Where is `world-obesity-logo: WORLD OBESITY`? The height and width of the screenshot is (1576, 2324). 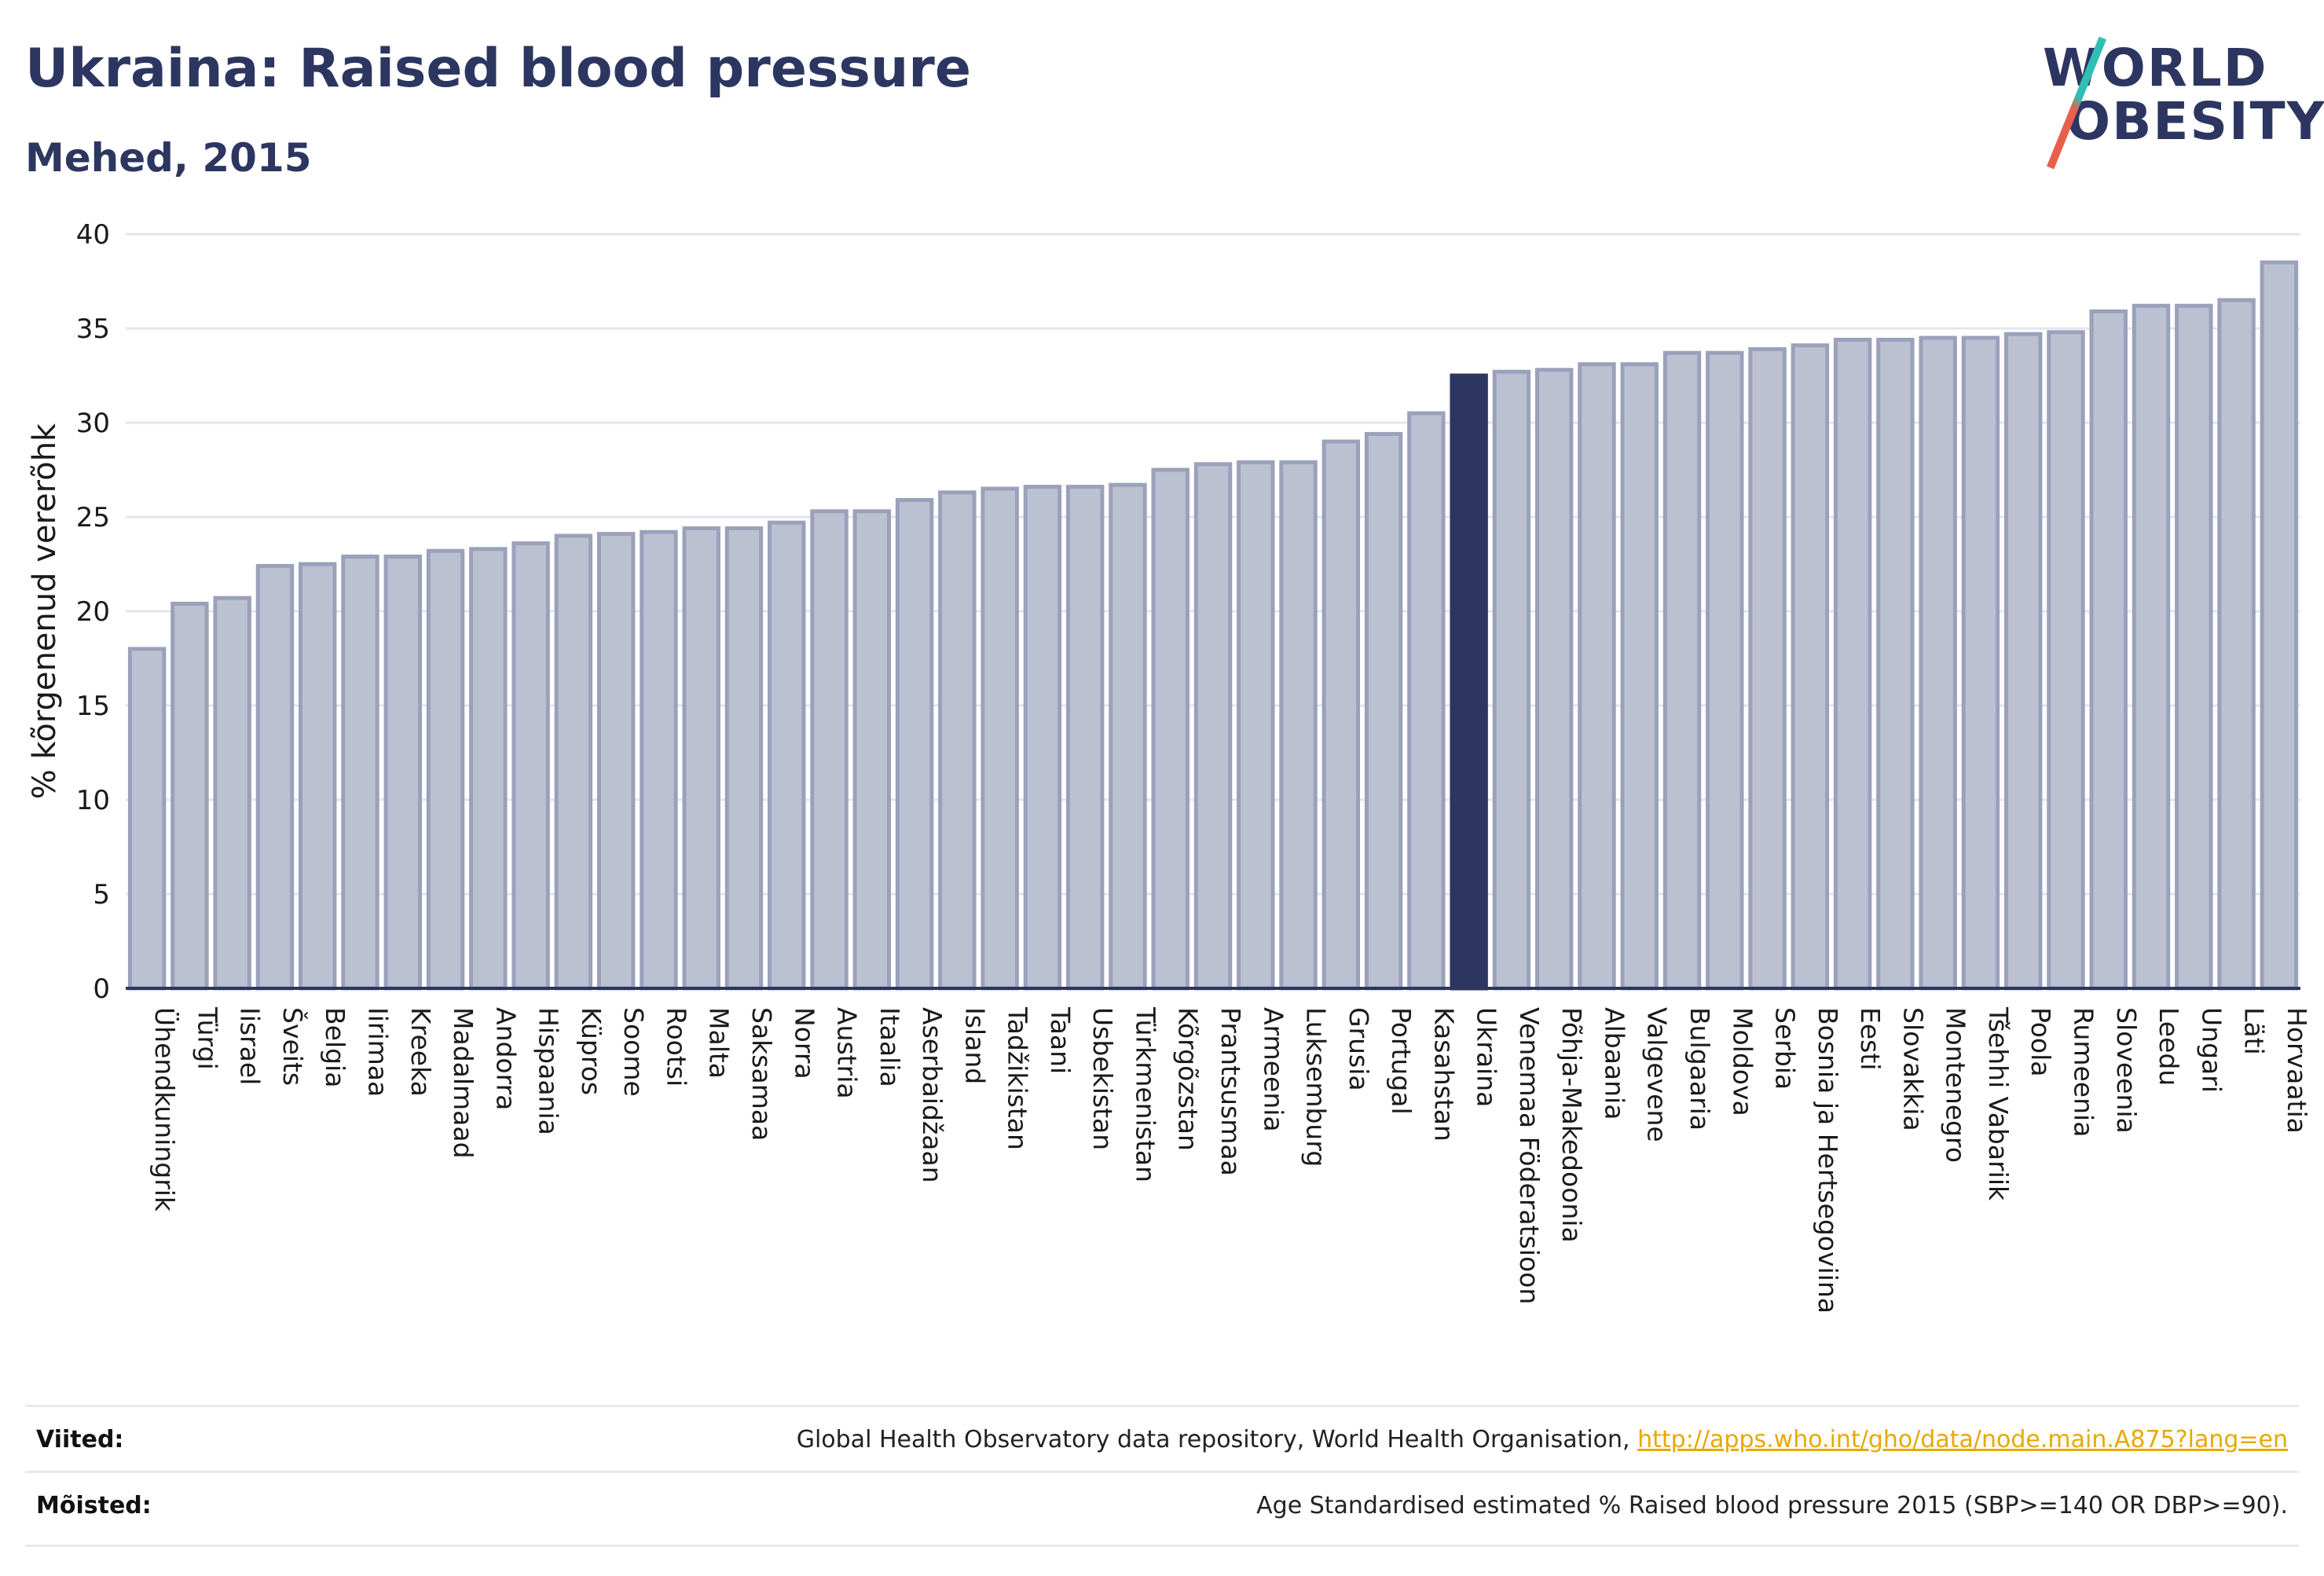
world-obesity-logo: WORLD OBESITY is located at coordinates (2183, 102).